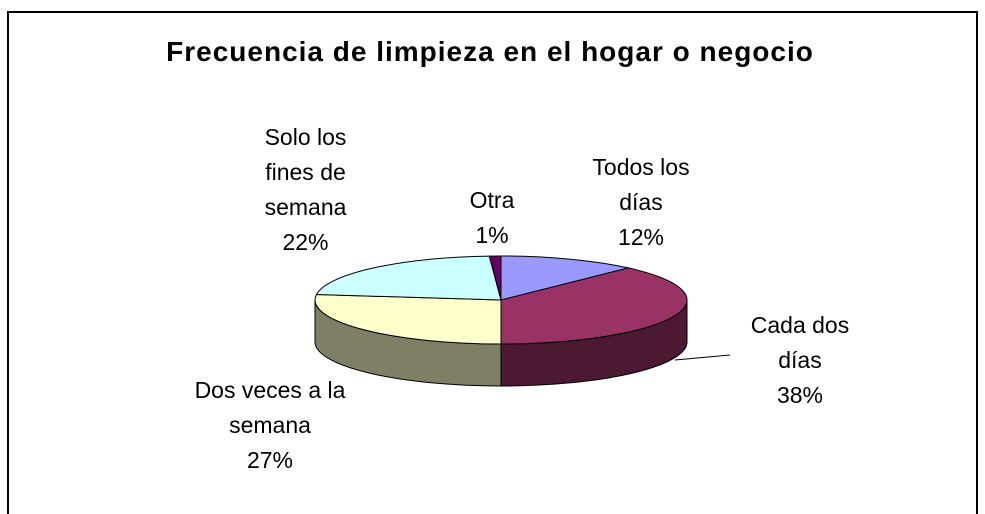  Describe the element at coordinates (492, 200) in the screenshot. I see `category-label: Otra` at that location.